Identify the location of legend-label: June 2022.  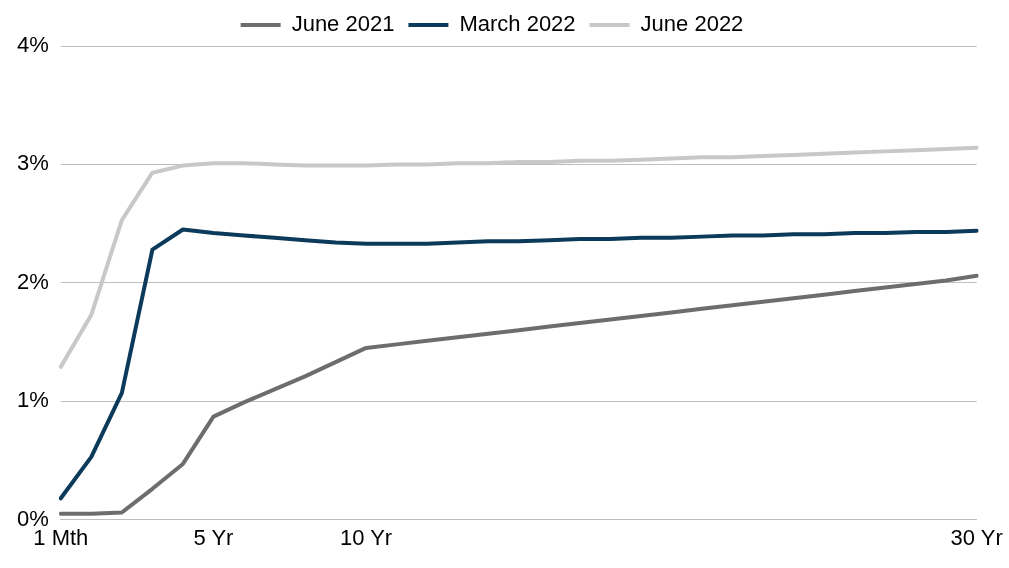
(692, 24).